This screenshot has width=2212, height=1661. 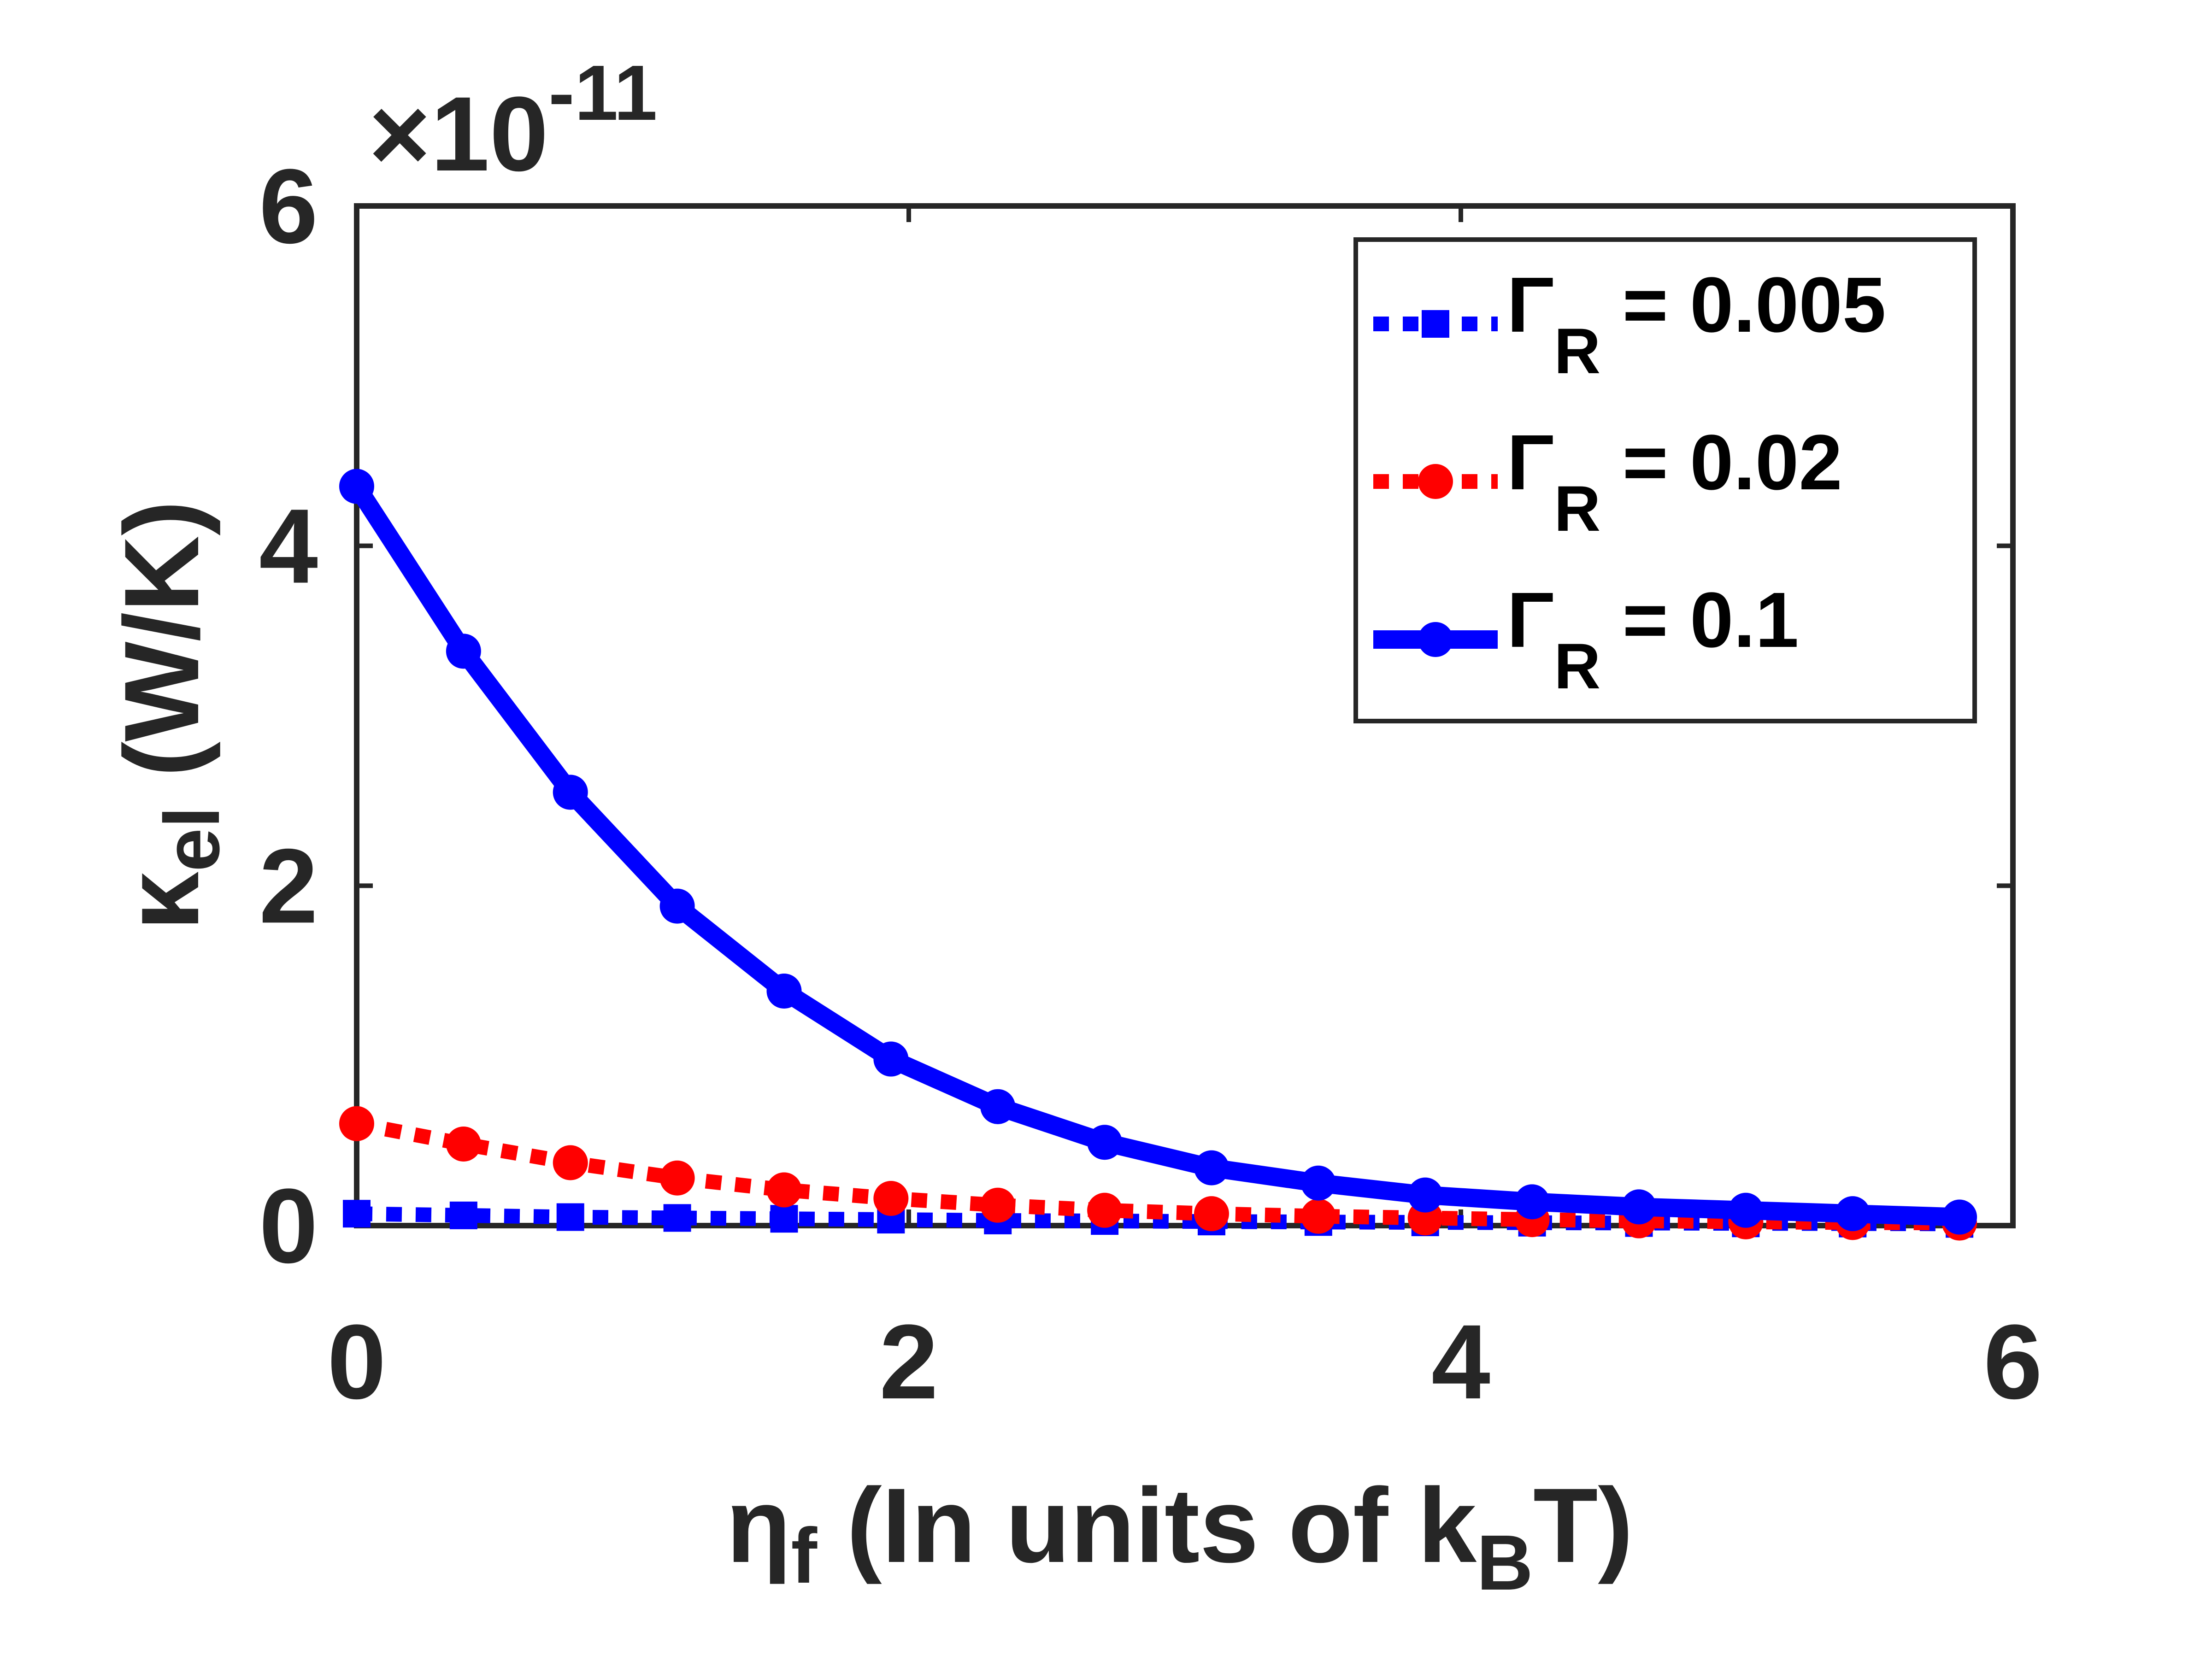 I want to click on legend-value-1: = 0.005, so click(x=1743, y=305).